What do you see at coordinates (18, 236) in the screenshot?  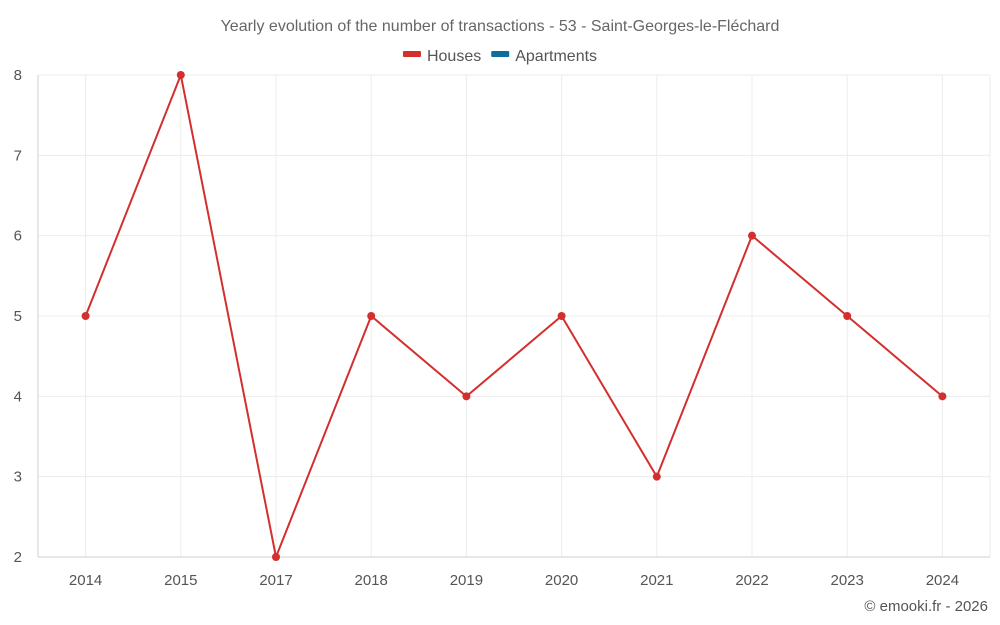 I see `y-tick-label: 6` at bounding box center [18, 236].